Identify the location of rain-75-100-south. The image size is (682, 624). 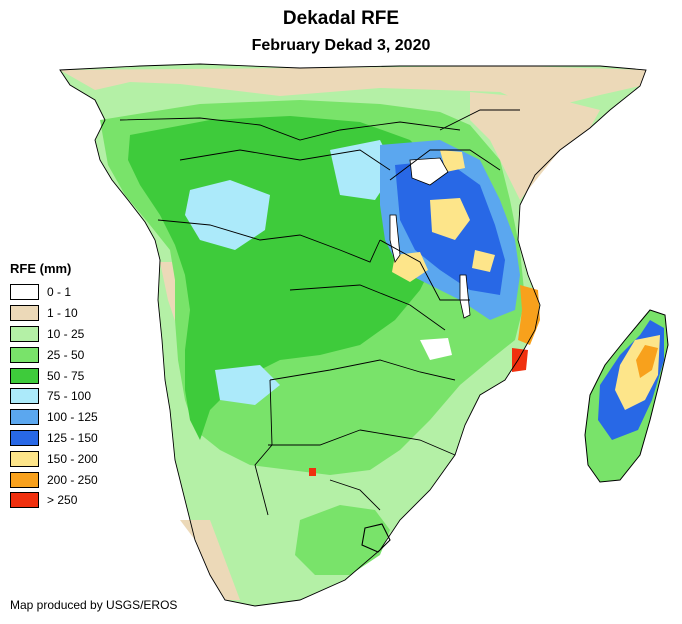
(247, 385).